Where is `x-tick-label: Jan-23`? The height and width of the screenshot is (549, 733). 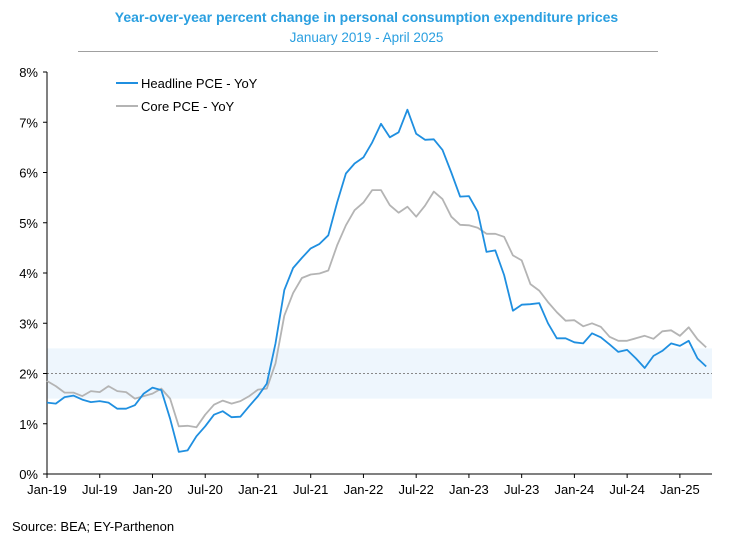
x-tick-label: Jan-23 is located at coordinates (469, 489).